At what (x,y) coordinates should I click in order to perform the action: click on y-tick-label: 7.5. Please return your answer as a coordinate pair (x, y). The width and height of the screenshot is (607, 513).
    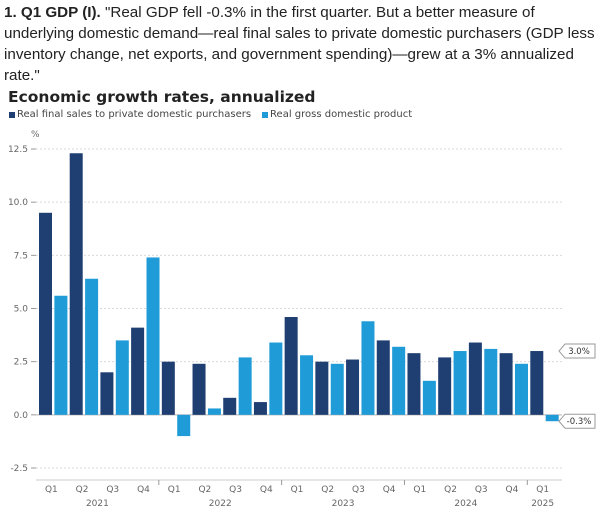
    Looking at the image, I should click on (21, 256).